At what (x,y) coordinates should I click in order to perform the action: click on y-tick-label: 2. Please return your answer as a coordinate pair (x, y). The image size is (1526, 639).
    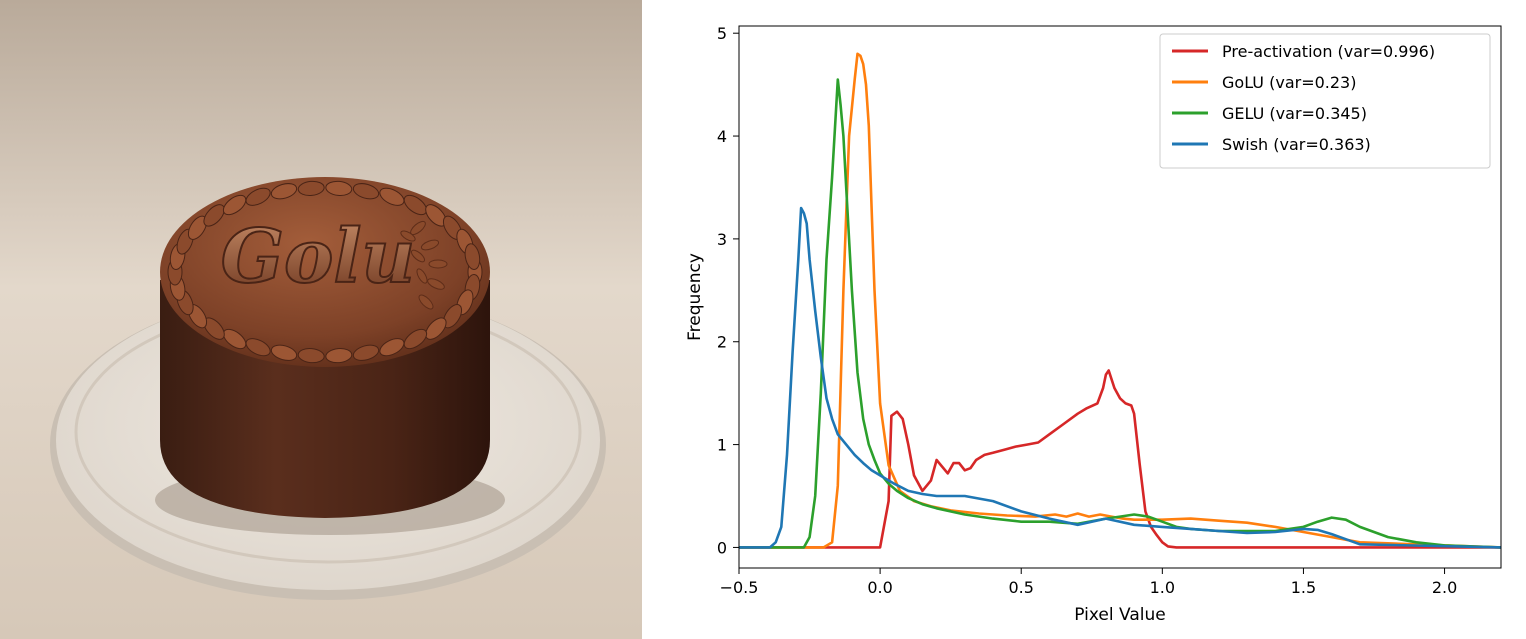
    Looking at the image, I should click on (722, 342).